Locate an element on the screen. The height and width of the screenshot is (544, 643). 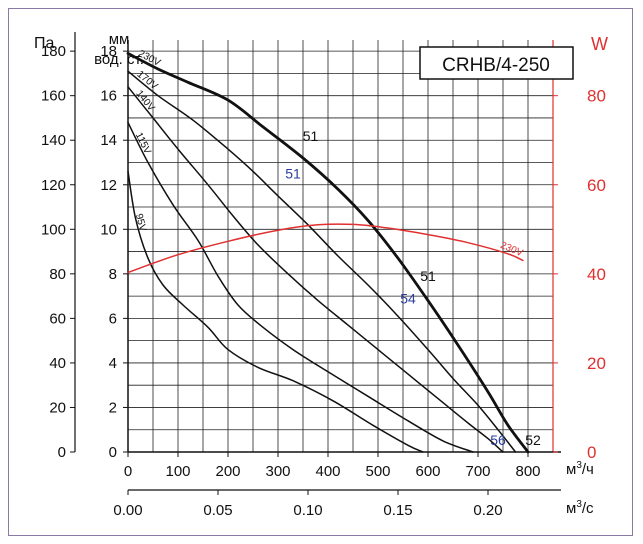
outer-y-tick-label: 100 is located at coordinates (53, 229).